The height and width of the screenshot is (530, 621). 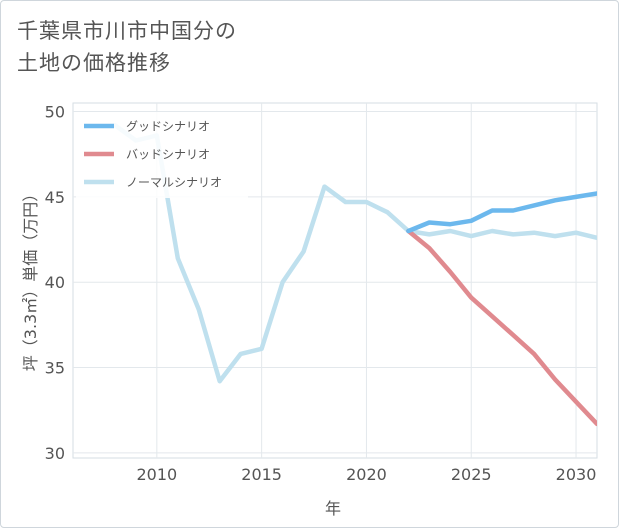 What do you see at coordinates (261, 474) in the screenshot?
I see `x-tick-label: 2015` at bounding box center [261, 474].